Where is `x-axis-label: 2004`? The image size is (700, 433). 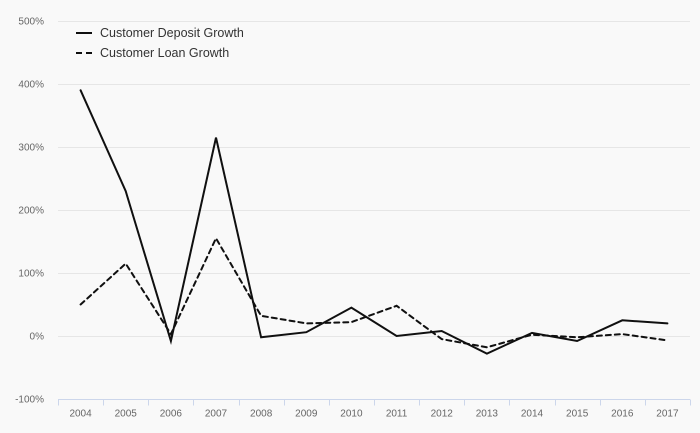 x-axis-label: 2004 is located at coordinates (80, 414).